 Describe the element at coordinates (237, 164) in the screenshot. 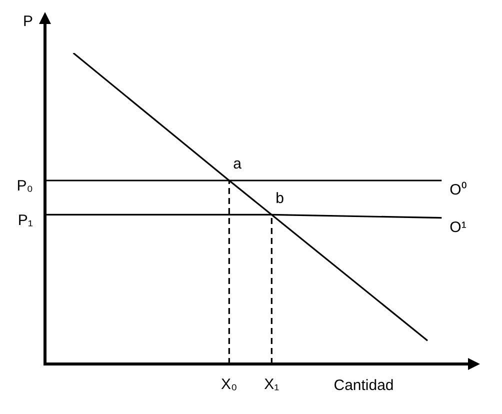

I see `annotation: a` at that location.